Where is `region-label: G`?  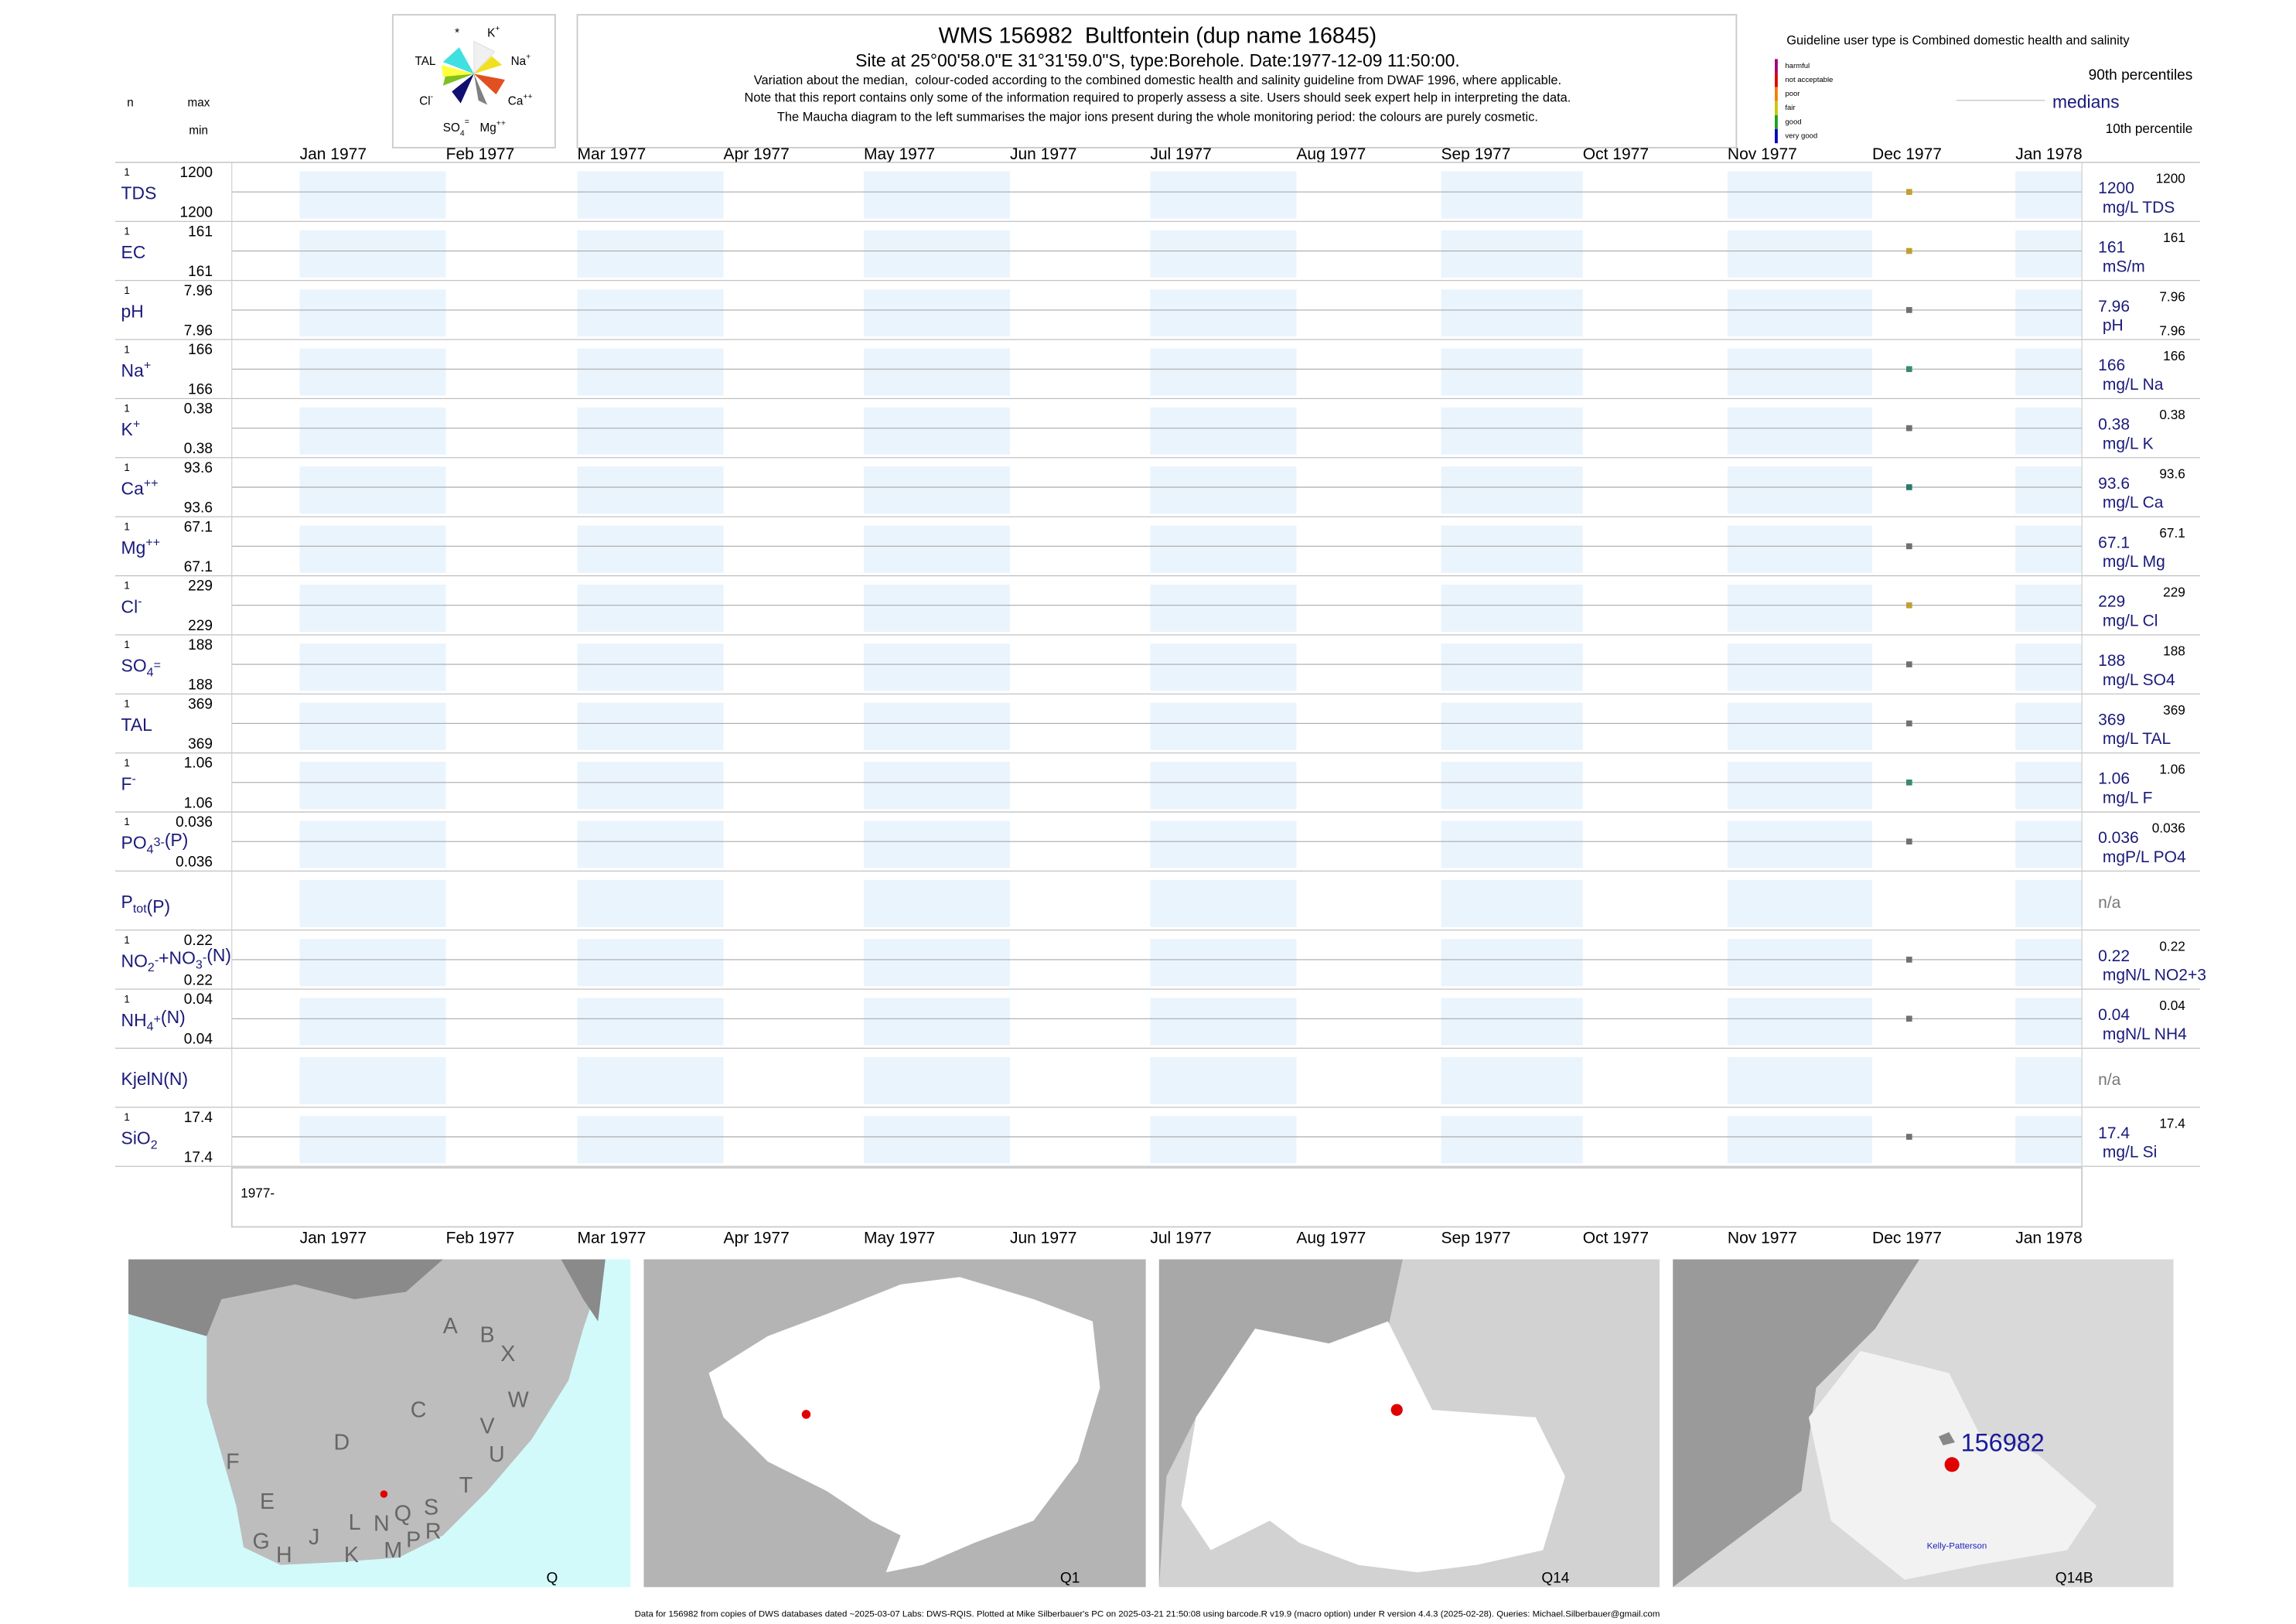 region-label: G is located at coordinates (260, 1542).